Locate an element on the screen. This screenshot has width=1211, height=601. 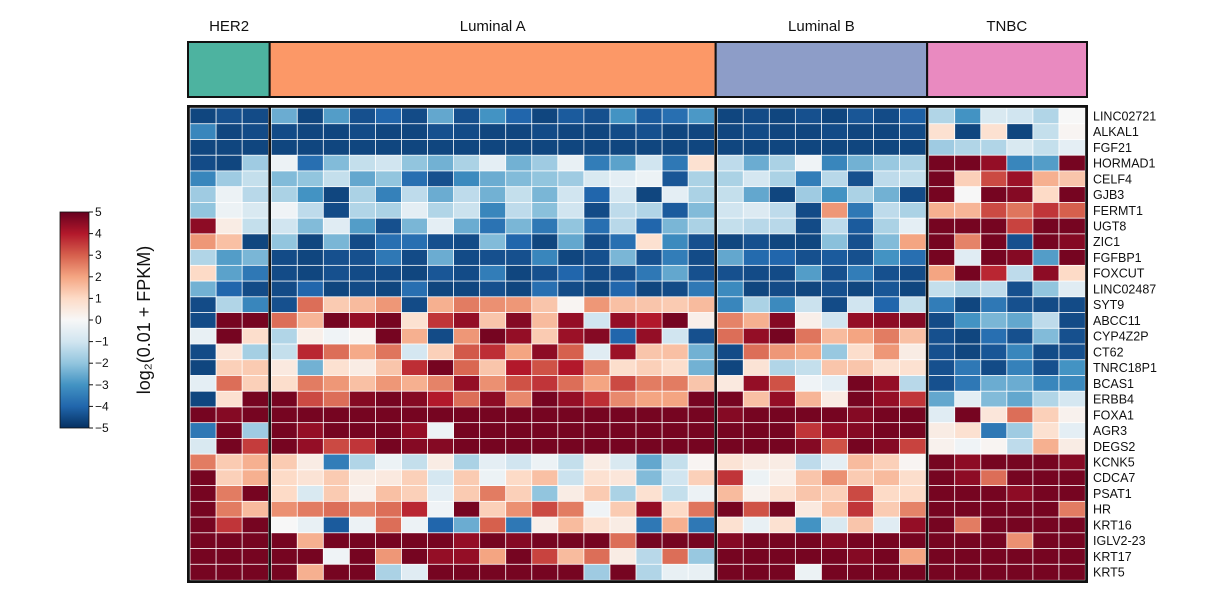
group-bar-her2 is located at coordinates (229, 69).